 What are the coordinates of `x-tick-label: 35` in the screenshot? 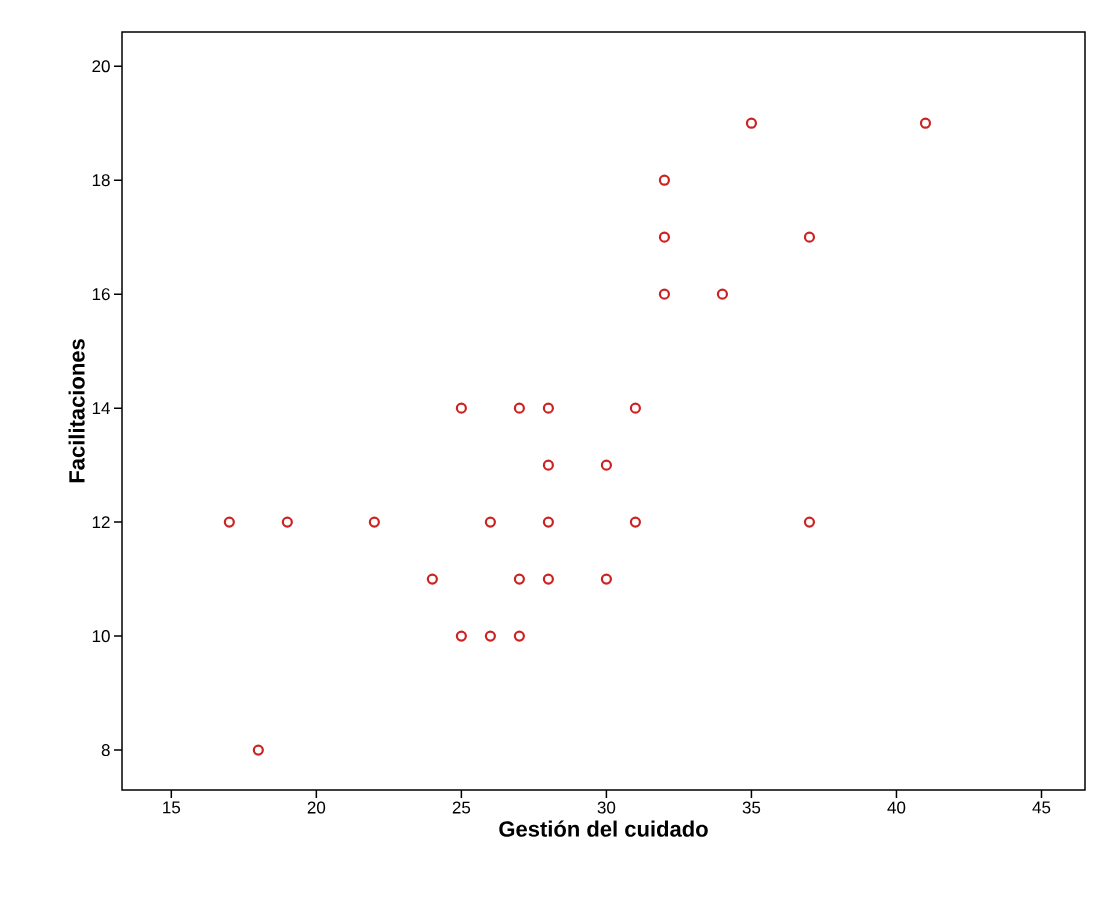 It's located at (751, 807).